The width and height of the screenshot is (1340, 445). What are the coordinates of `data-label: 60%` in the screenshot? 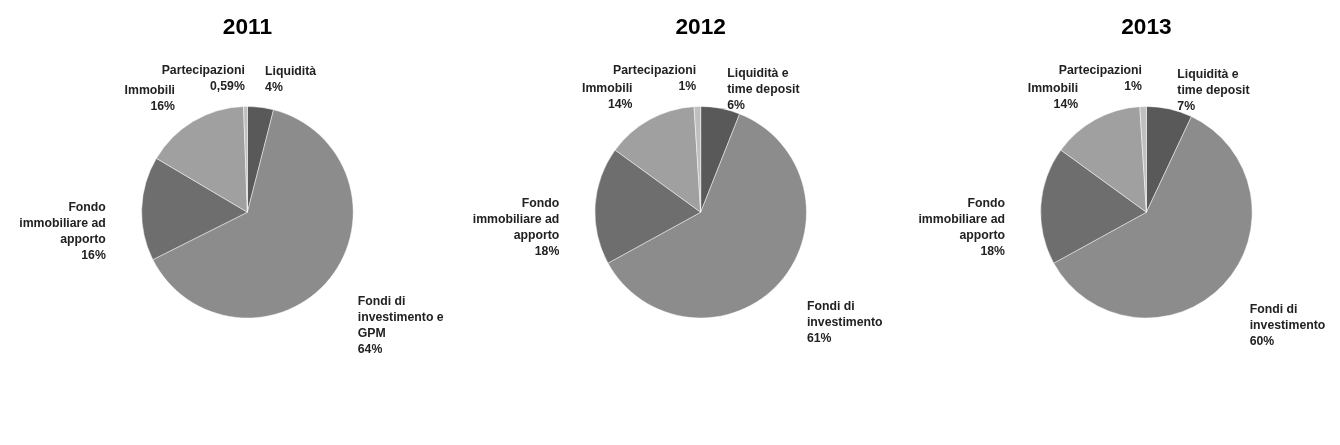 It's located at (1262, 341).